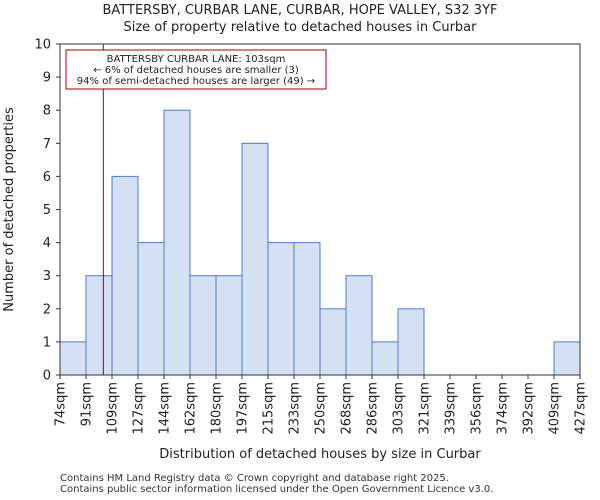  I want to click on x-tick-label-339sqm: 339sqm, so click(451, 408).